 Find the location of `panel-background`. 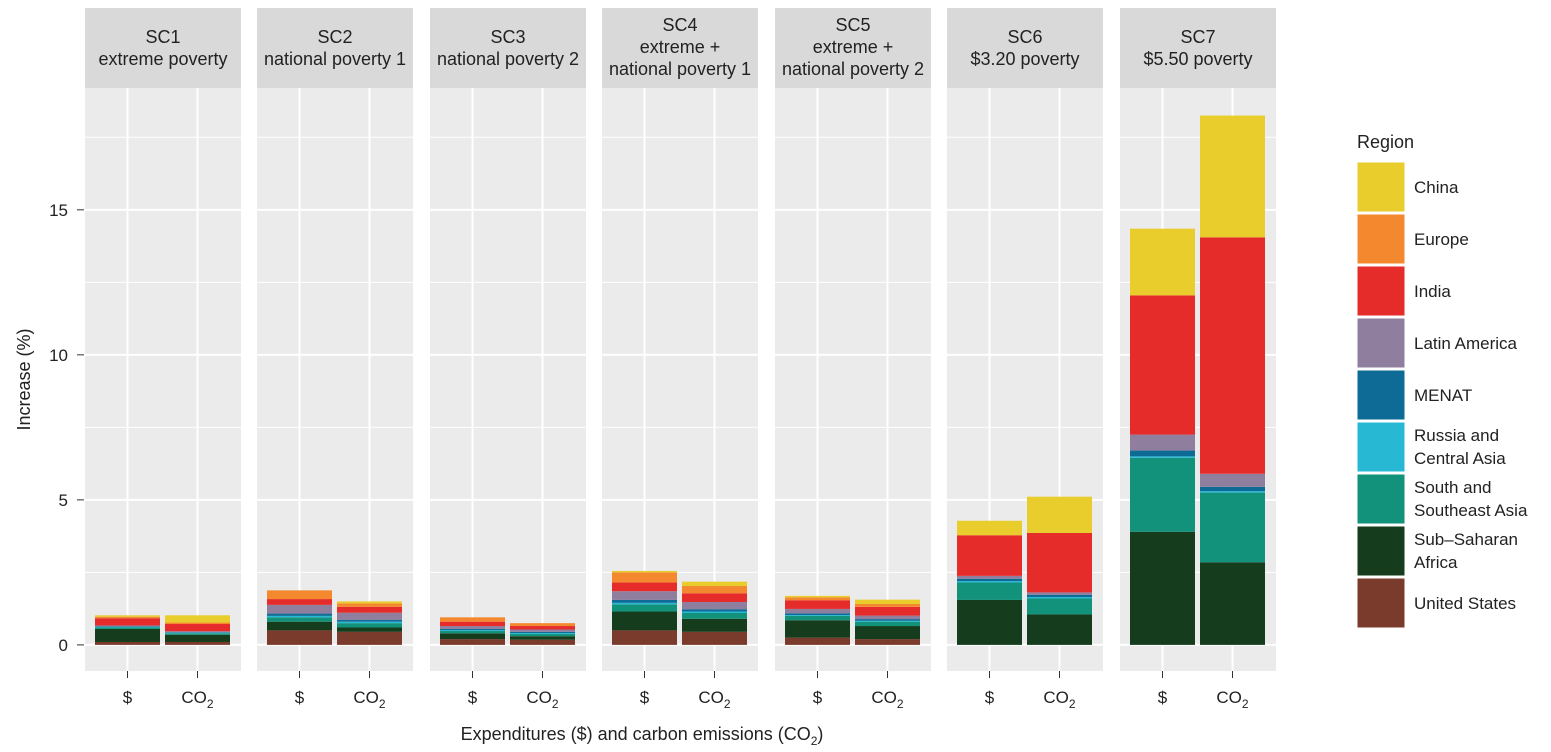

panel-background is located at coordinates (163, 379).